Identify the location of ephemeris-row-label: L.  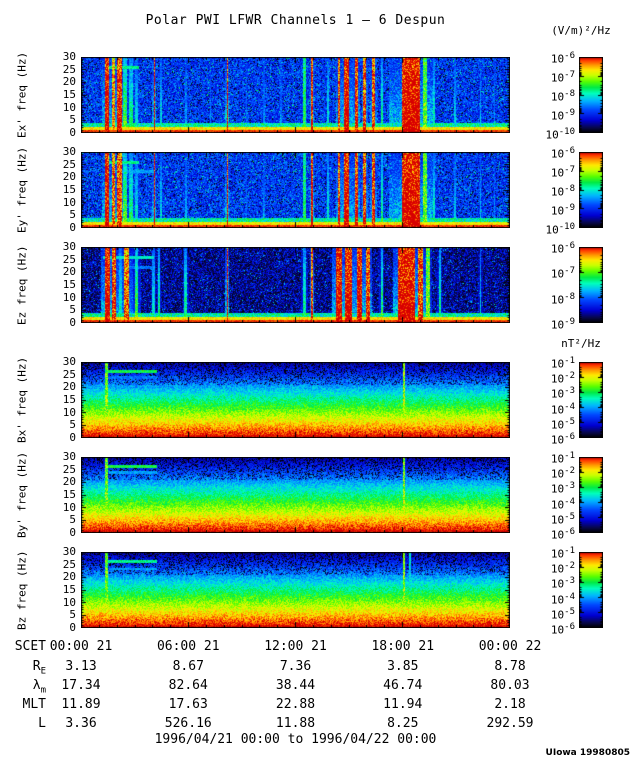
(42, 723).